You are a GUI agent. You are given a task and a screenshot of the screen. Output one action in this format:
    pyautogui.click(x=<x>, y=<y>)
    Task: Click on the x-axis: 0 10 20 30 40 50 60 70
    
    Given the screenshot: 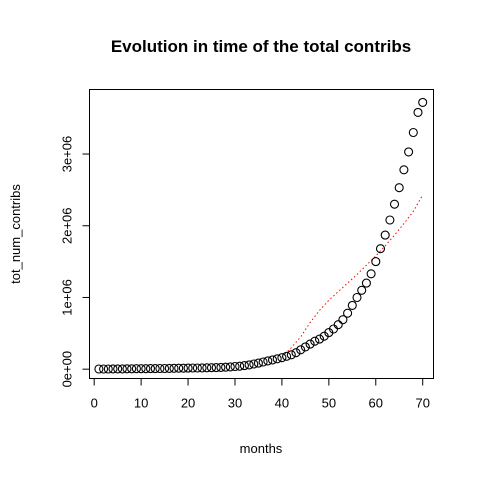 What is the action you would take?
    pyautogui.click(x=260, y=394)
    